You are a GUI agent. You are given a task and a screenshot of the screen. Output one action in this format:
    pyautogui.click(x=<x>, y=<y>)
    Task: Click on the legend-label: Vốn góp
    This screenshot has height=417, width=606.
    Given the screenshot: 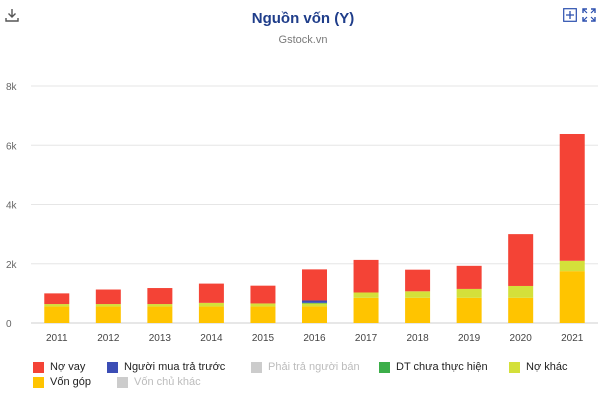 What is the action you would take?
    pyautogui.click(x=70, y=382)
    